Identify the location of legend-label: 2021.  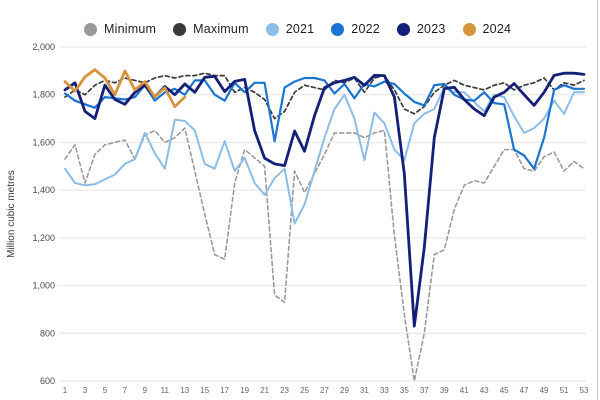
(300, 29).